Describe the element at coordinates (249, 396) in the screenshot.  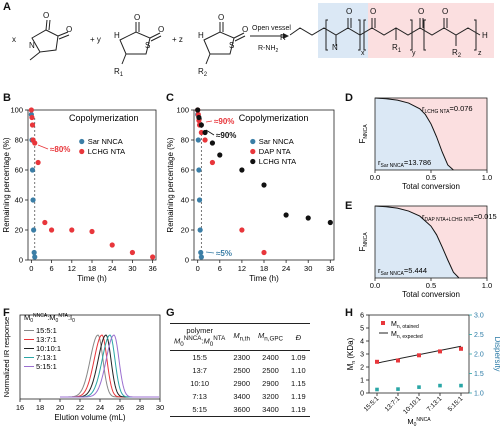
I see `table-row: 7:13 3400 3200 1.19` at that location.